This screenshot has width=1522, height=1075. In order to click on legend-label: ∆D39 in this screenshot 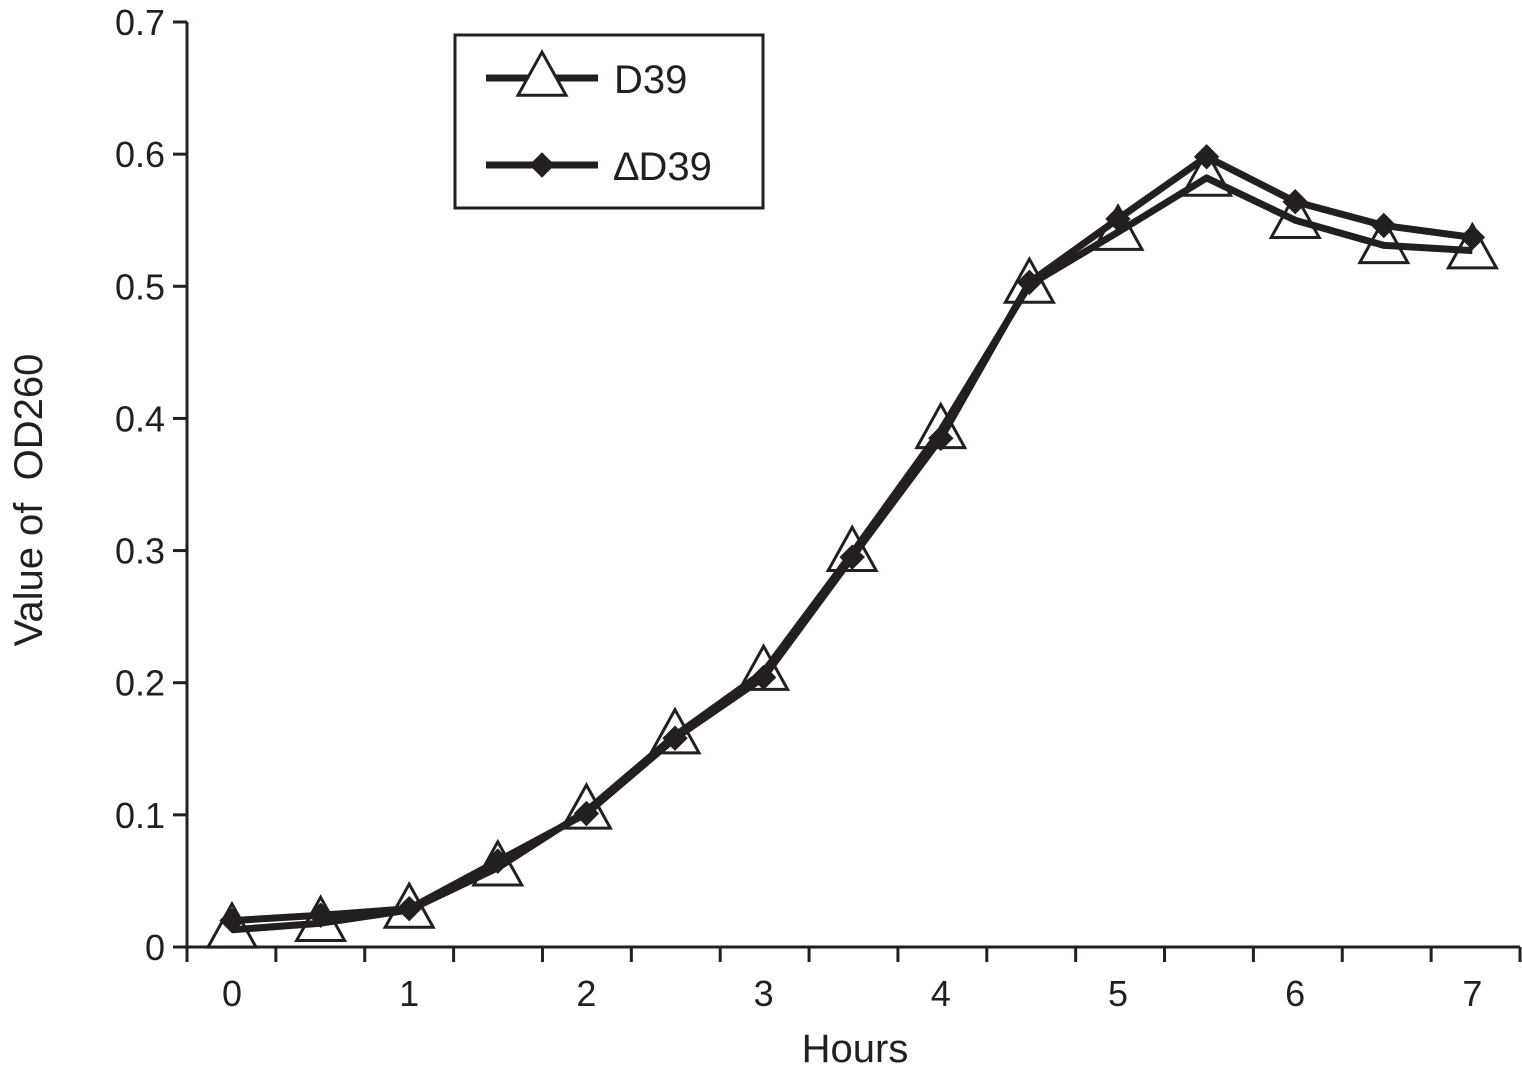, I will do `click(663, 167)`.